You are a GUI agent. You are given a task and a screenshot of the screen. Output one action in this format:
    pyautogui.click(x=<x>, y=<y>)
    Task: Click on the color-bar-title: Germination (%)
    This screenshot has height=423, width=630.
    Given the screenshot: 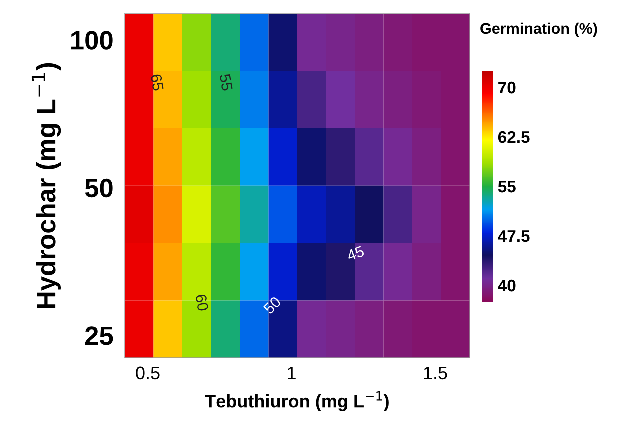 What is the action you would take?
    pyautogui.click(x=539, y=30)
    